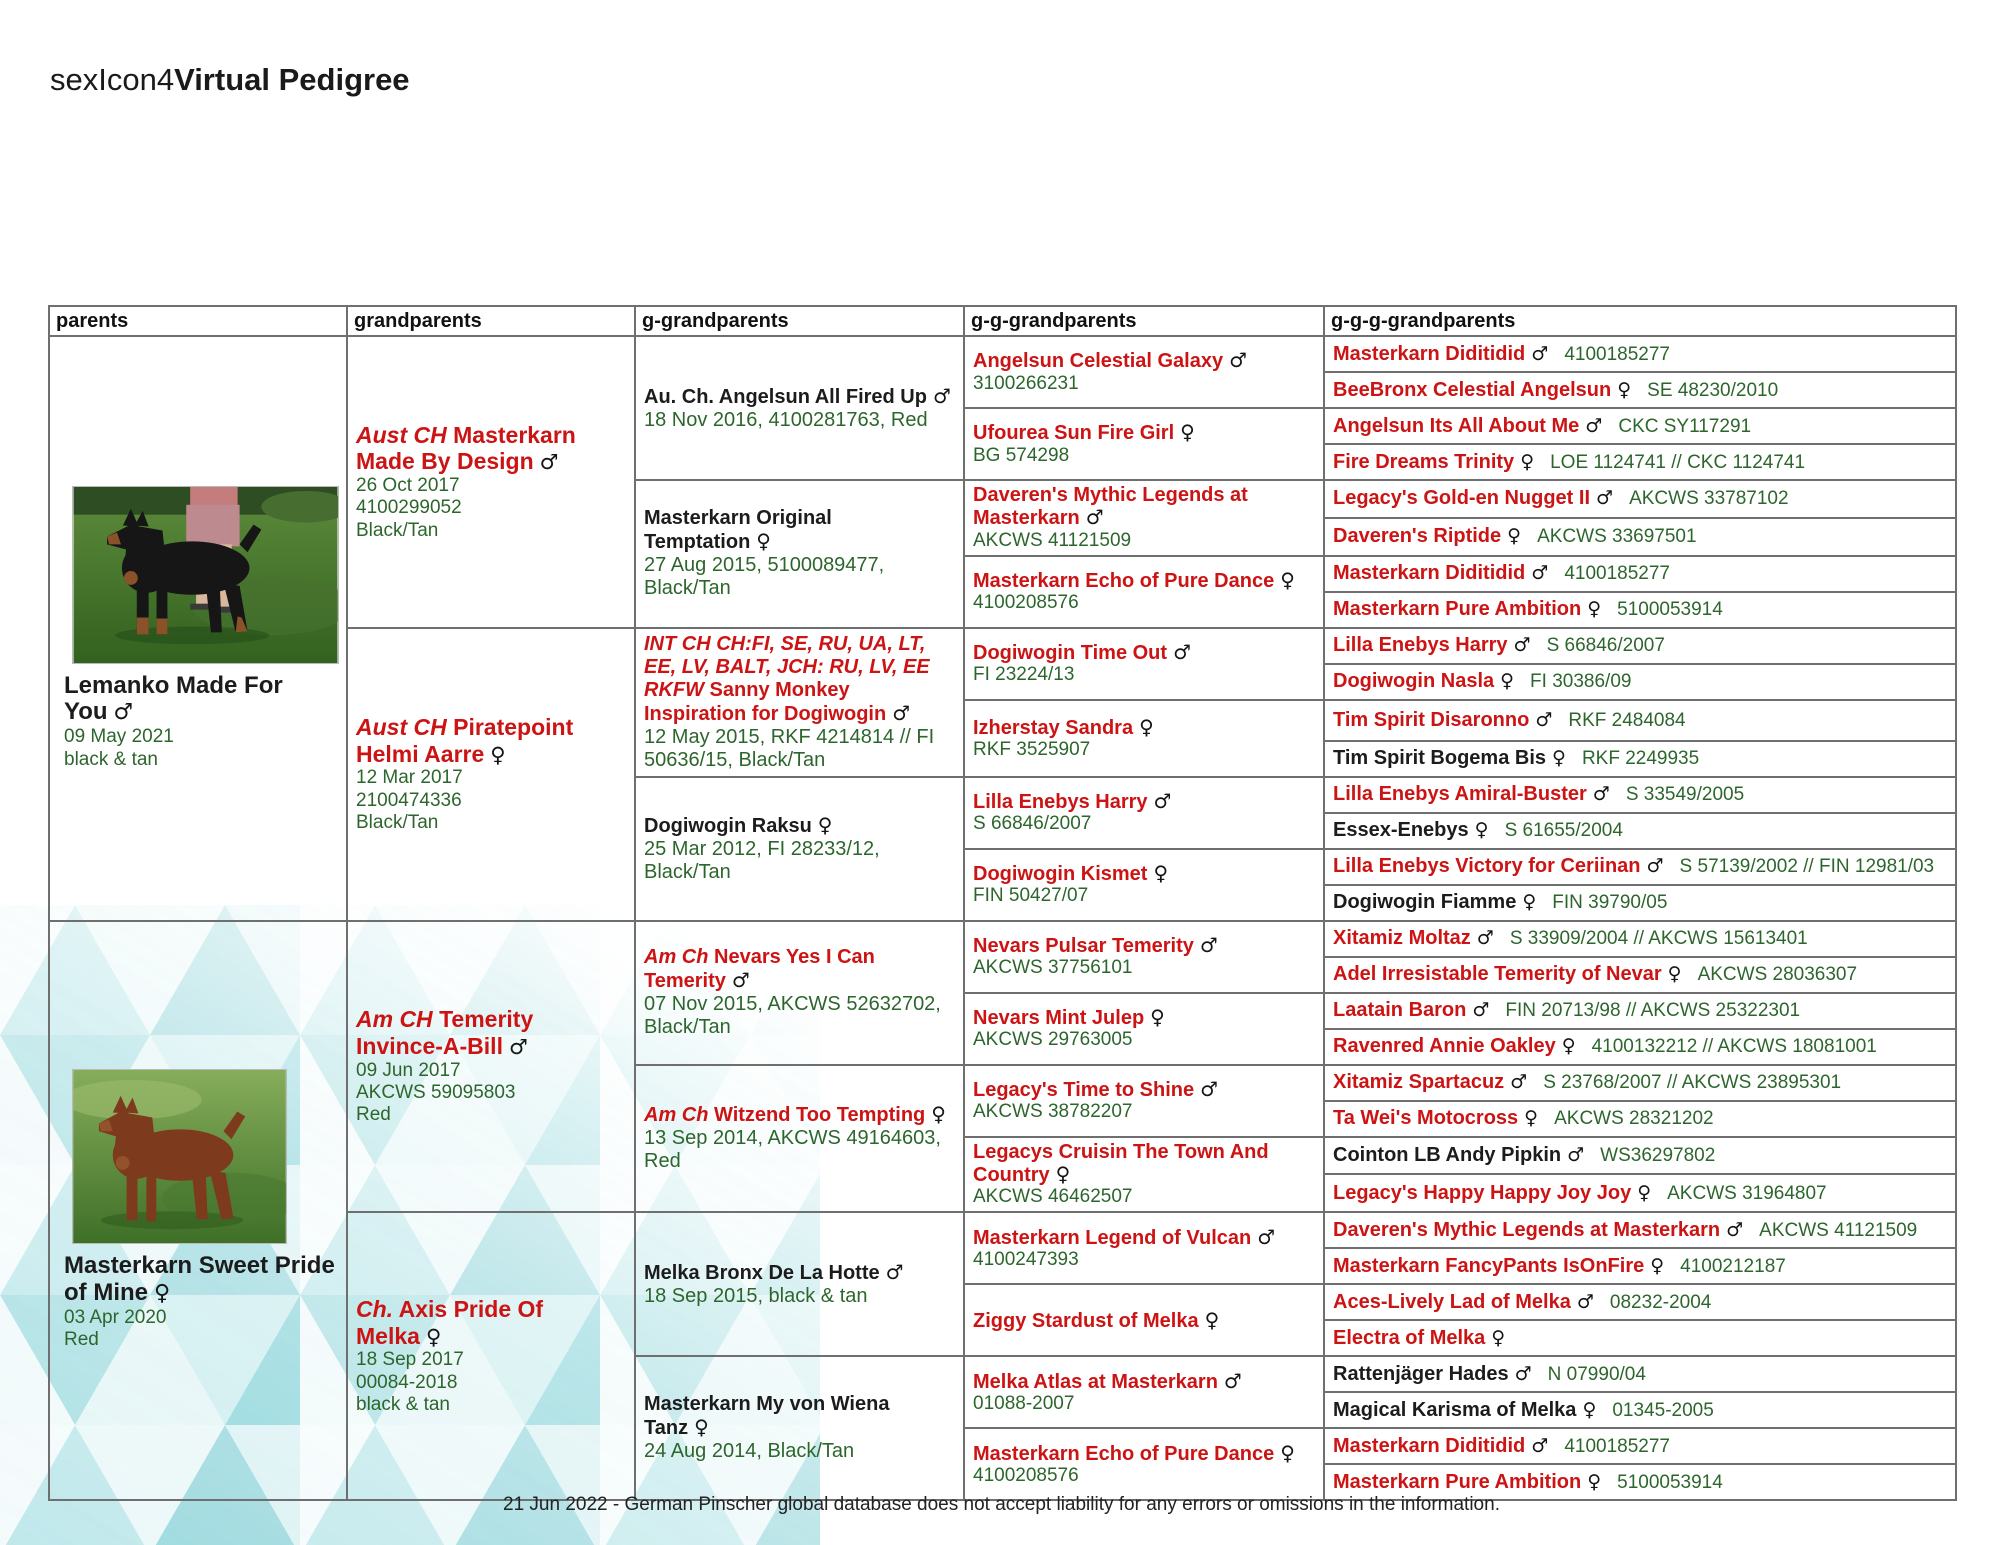  Describe the element at coordinates (767, 1416) in the screenshot. I see `dog-name: Masterkarn My von Wiena Tanz ♀` at that location.